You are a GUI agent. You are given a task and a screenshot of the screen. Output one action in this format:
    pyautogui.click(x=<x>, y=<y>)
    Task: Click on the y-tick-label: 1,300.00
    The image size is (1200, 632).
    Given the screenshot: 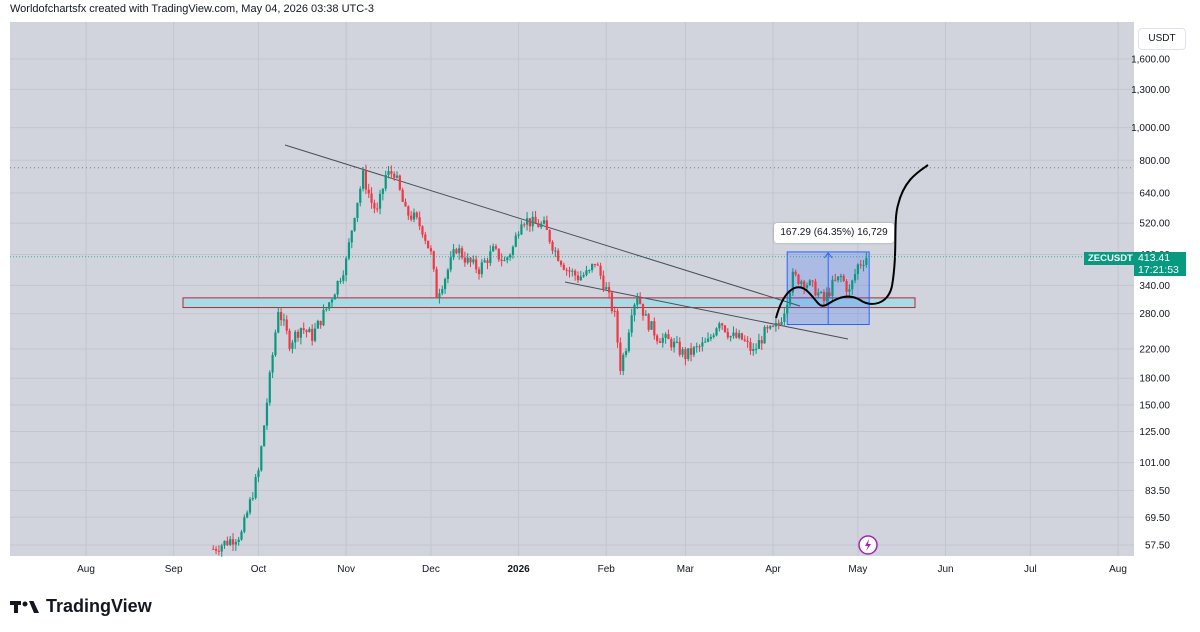 What is the action you would take?
    pyautogui.click(x=1150, y=90)
    